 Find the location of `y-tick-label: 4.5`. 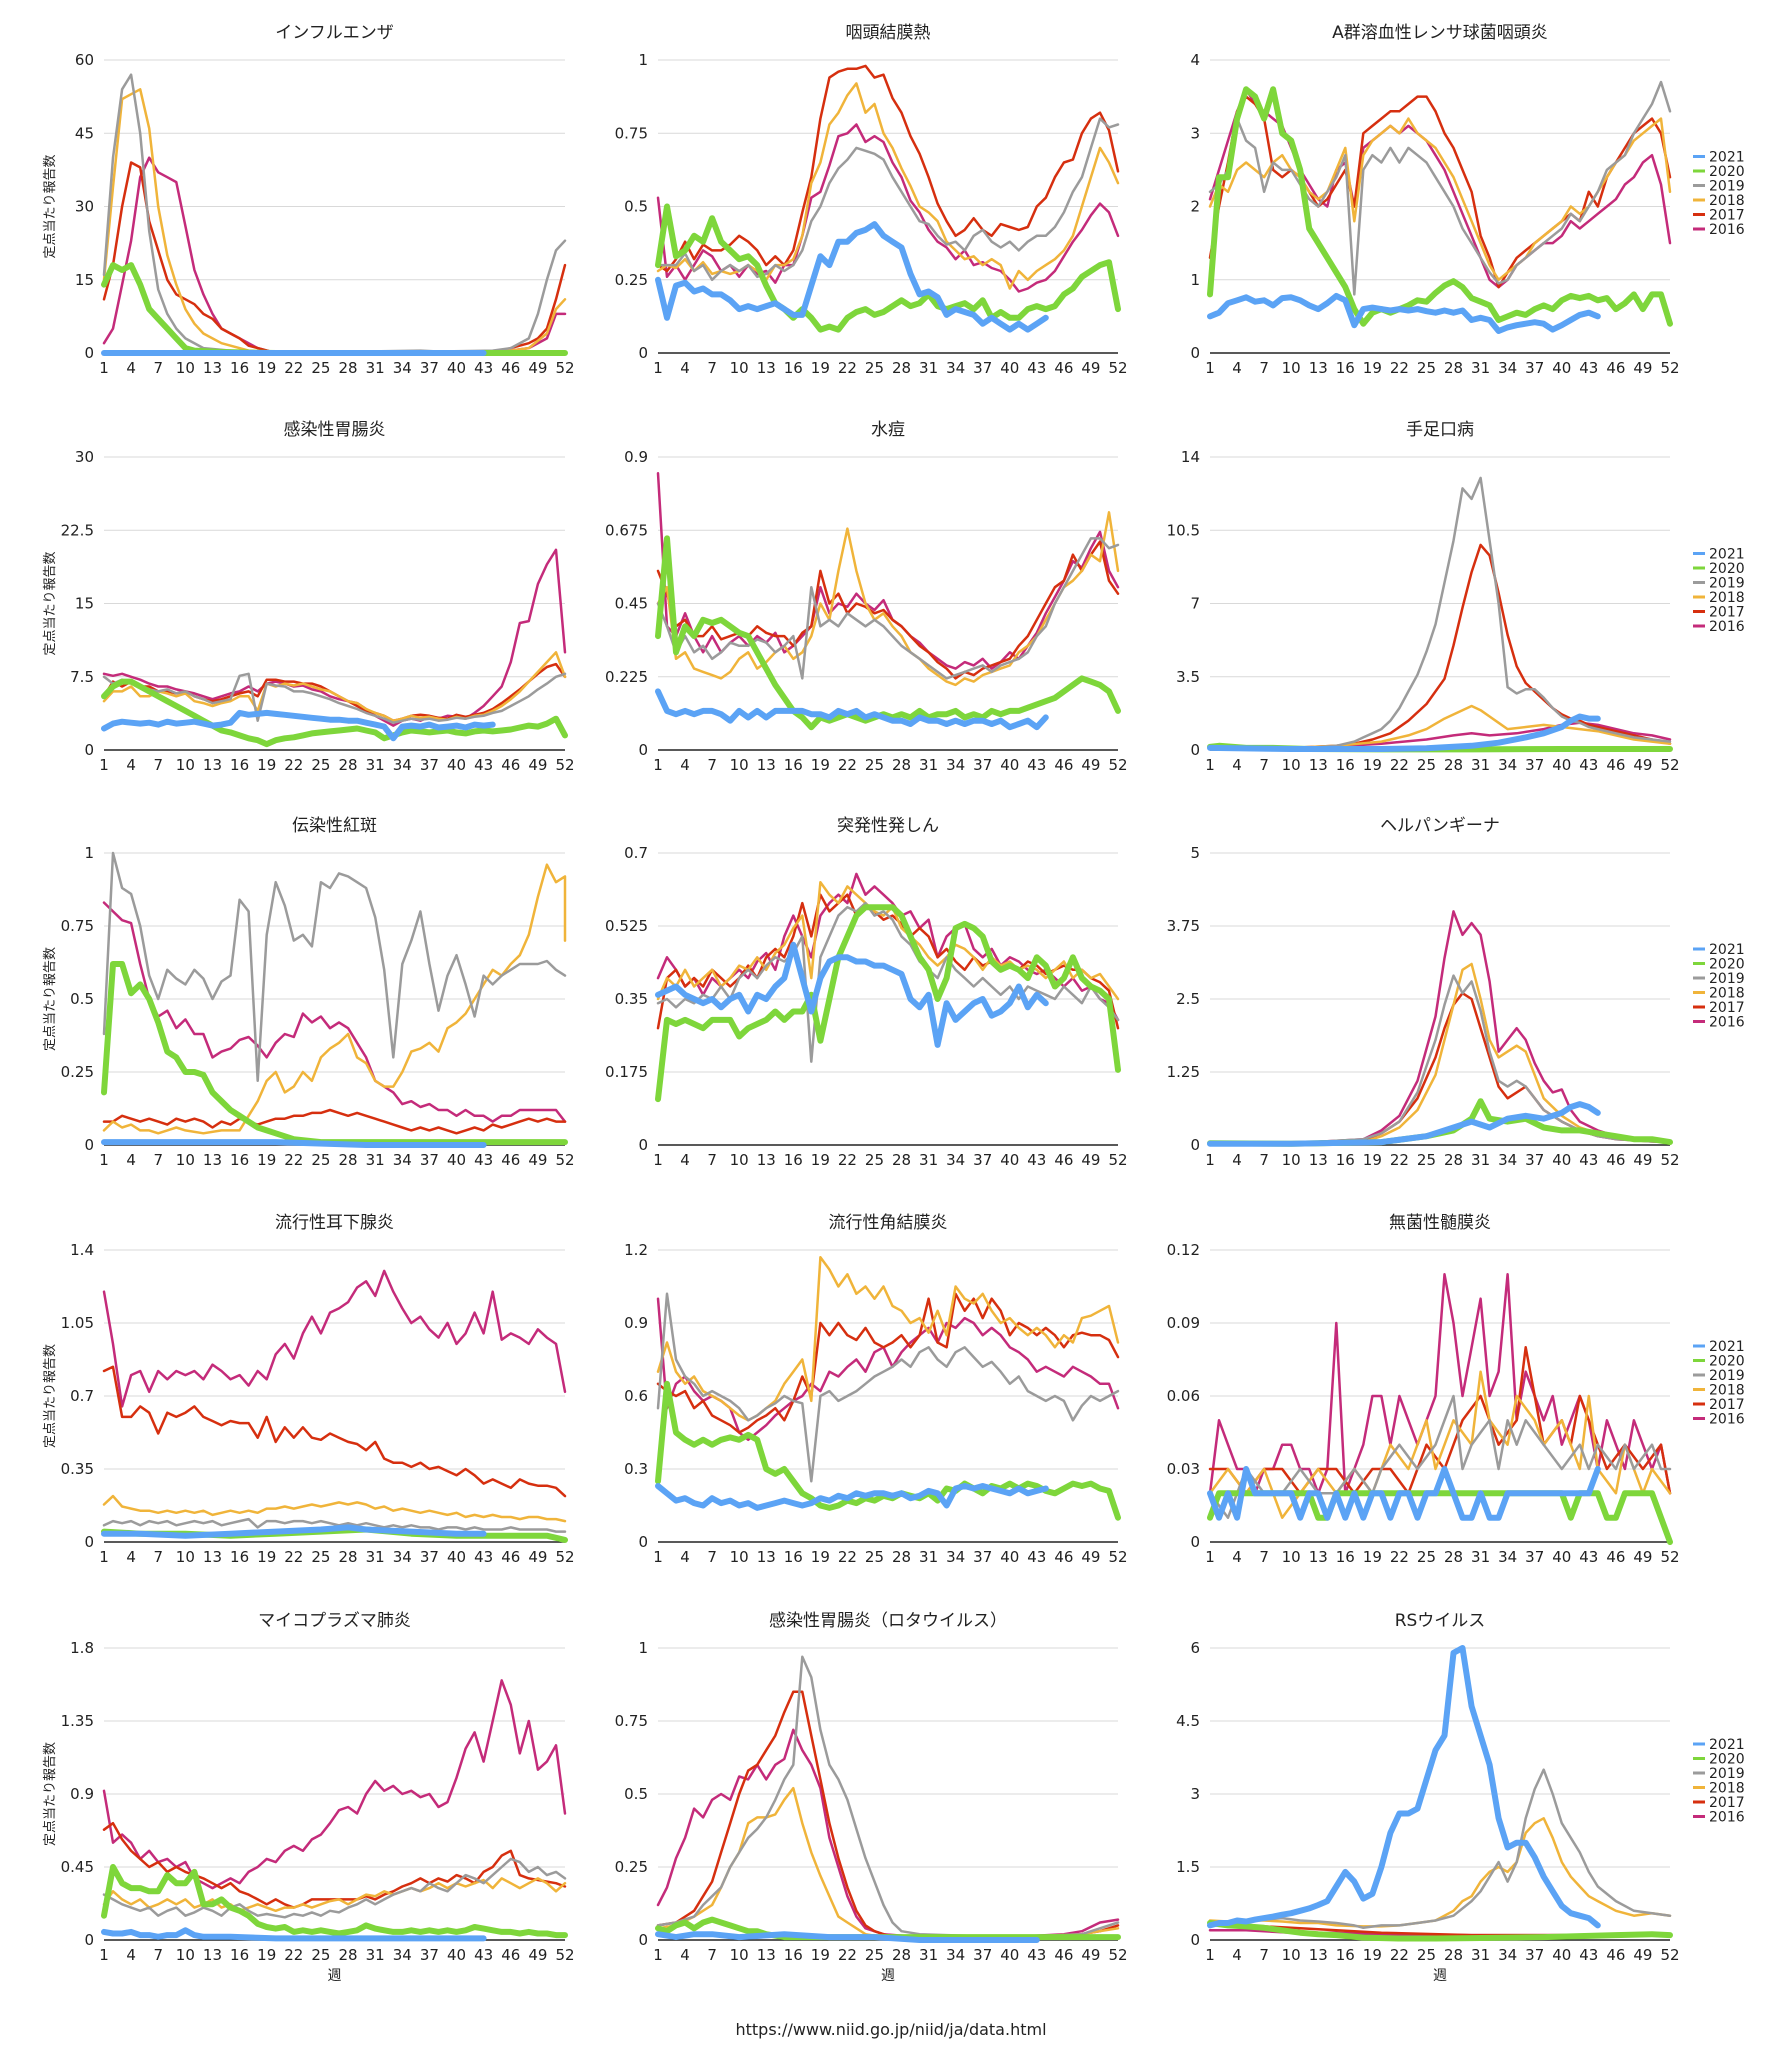

y-tick-label: 4.5 is located at coordinates (1188, 1721).